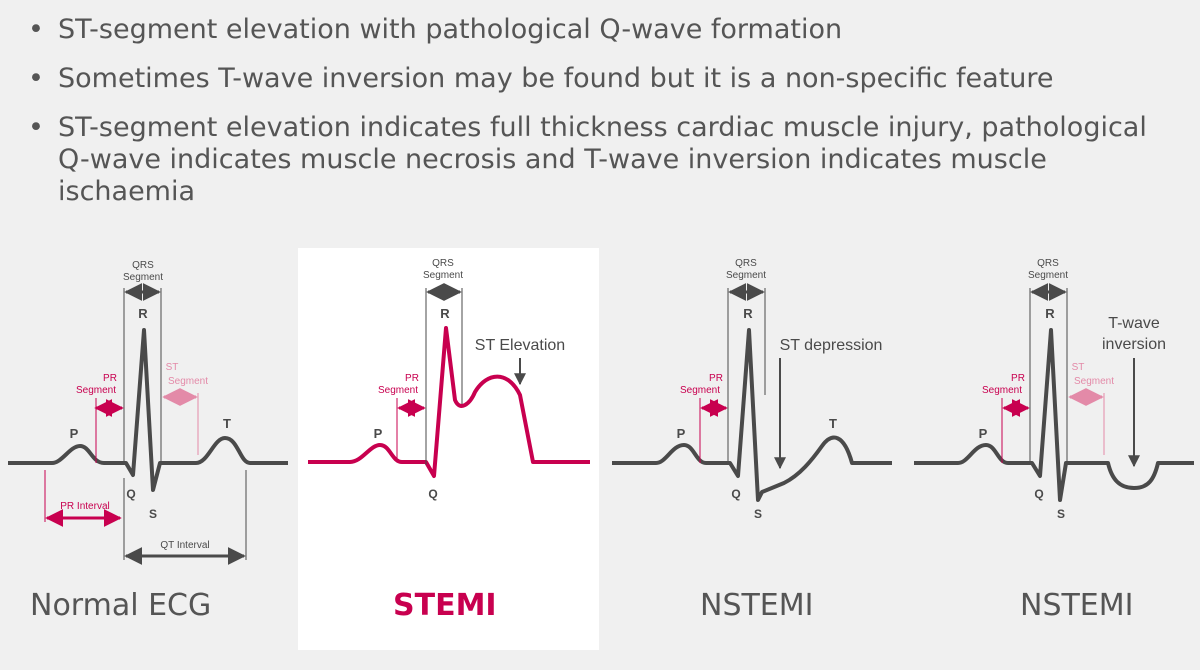  Describe the element at coordinates (1134, 323) in the screenshot. I see `t-inversion-annotation-1: T-wave` at that location.